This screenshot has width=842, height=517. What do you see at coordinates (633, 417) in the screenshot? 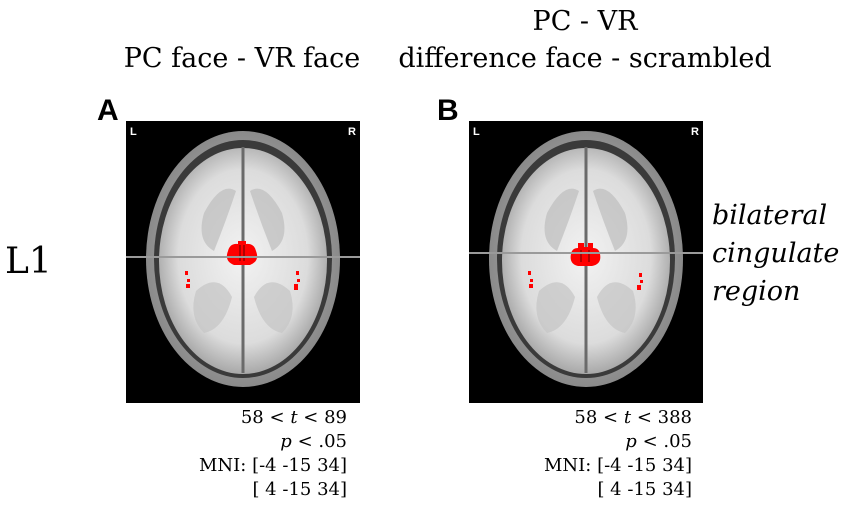
I see `t-range: 58 < t < 388` at bounding box center [633, 417].